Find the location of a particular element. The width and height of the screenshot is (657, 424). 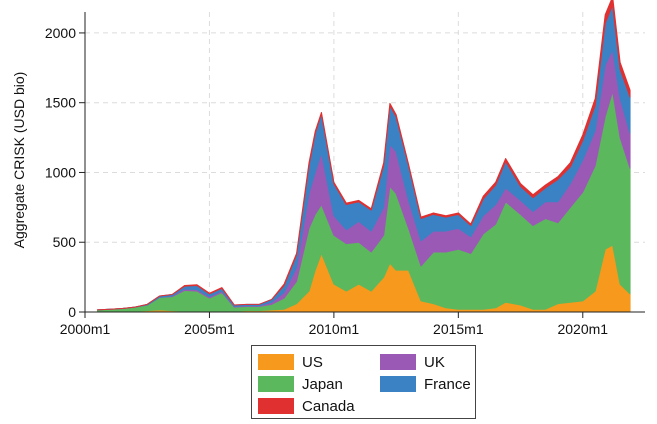

legend-item-france: France is located at coordinates (425, 384).